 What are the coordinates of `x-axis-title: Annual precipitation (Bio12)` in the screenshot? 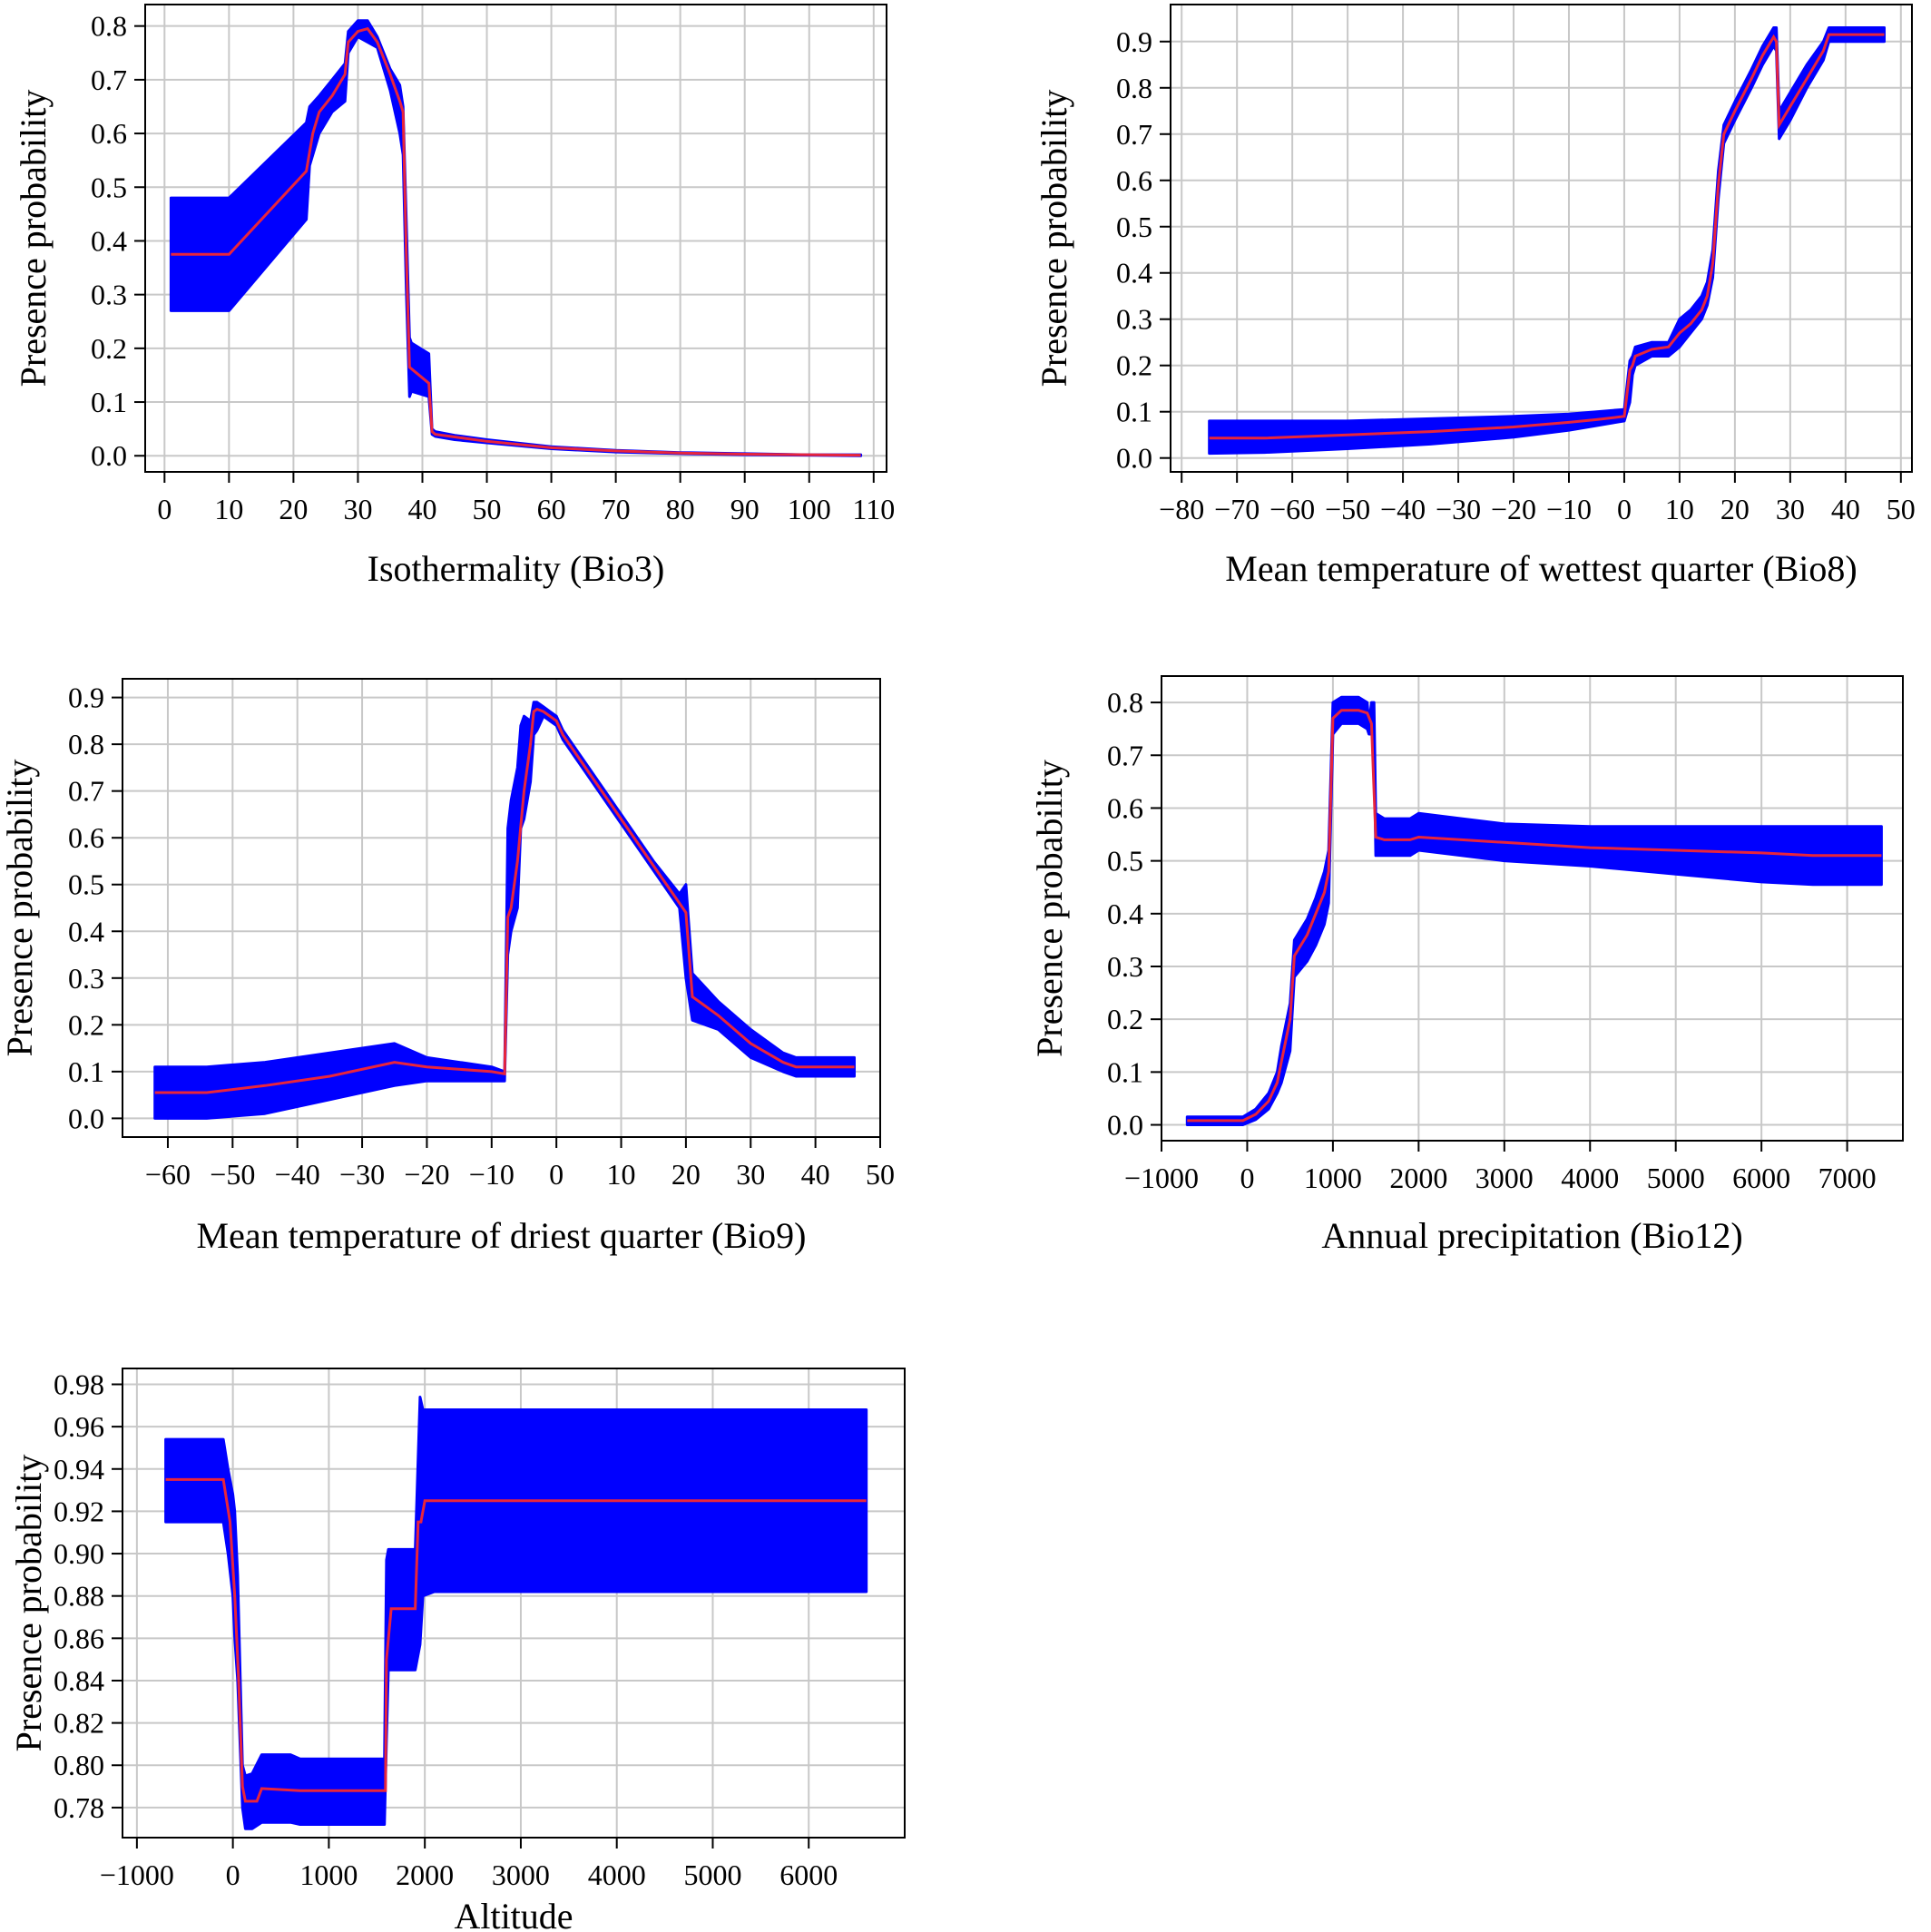 It's located at (1531, 1235).